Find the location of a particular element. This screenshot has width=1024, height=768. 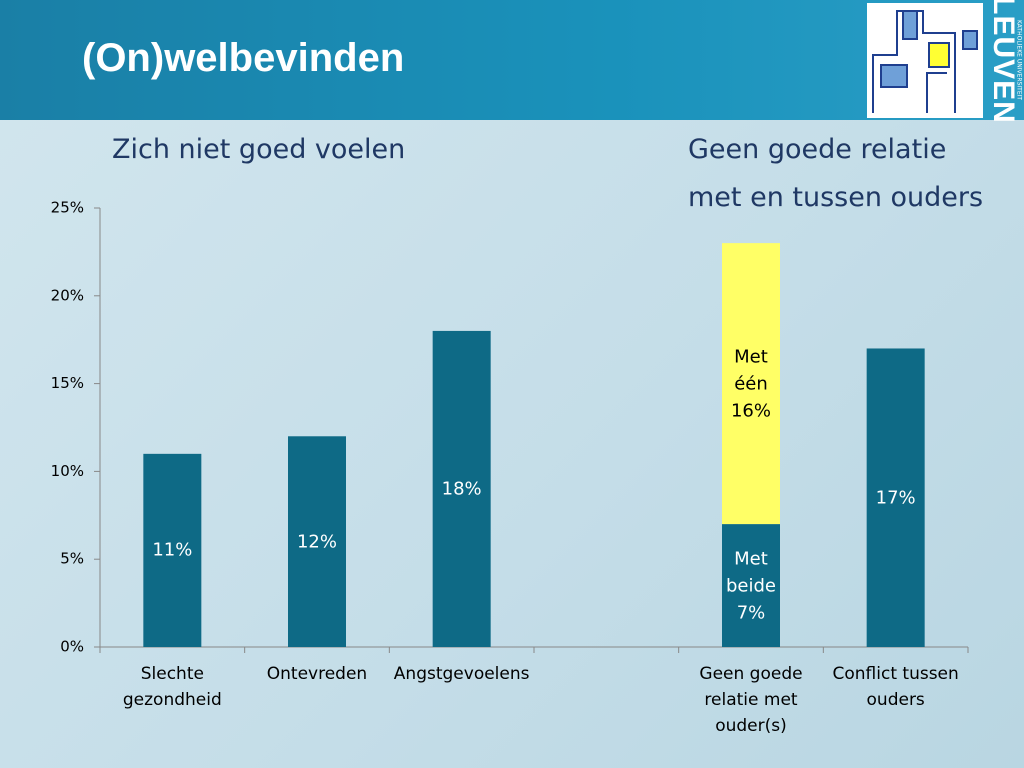

data-label: Met beide 7% is located at coordinates (750, 586).